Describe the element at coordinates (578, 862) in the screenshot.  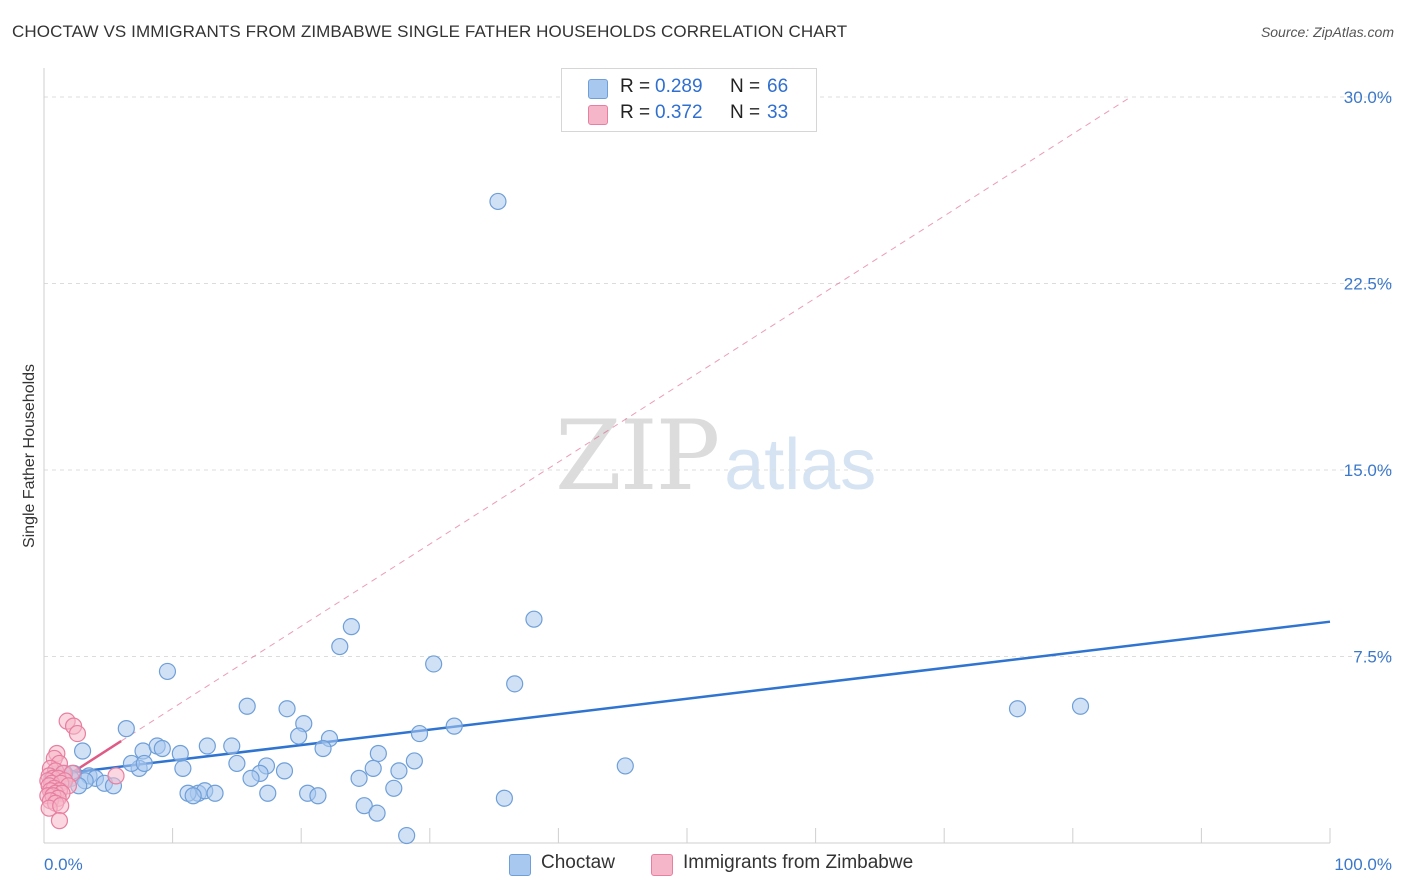
I see `legend-label: Choctaw` at that location.